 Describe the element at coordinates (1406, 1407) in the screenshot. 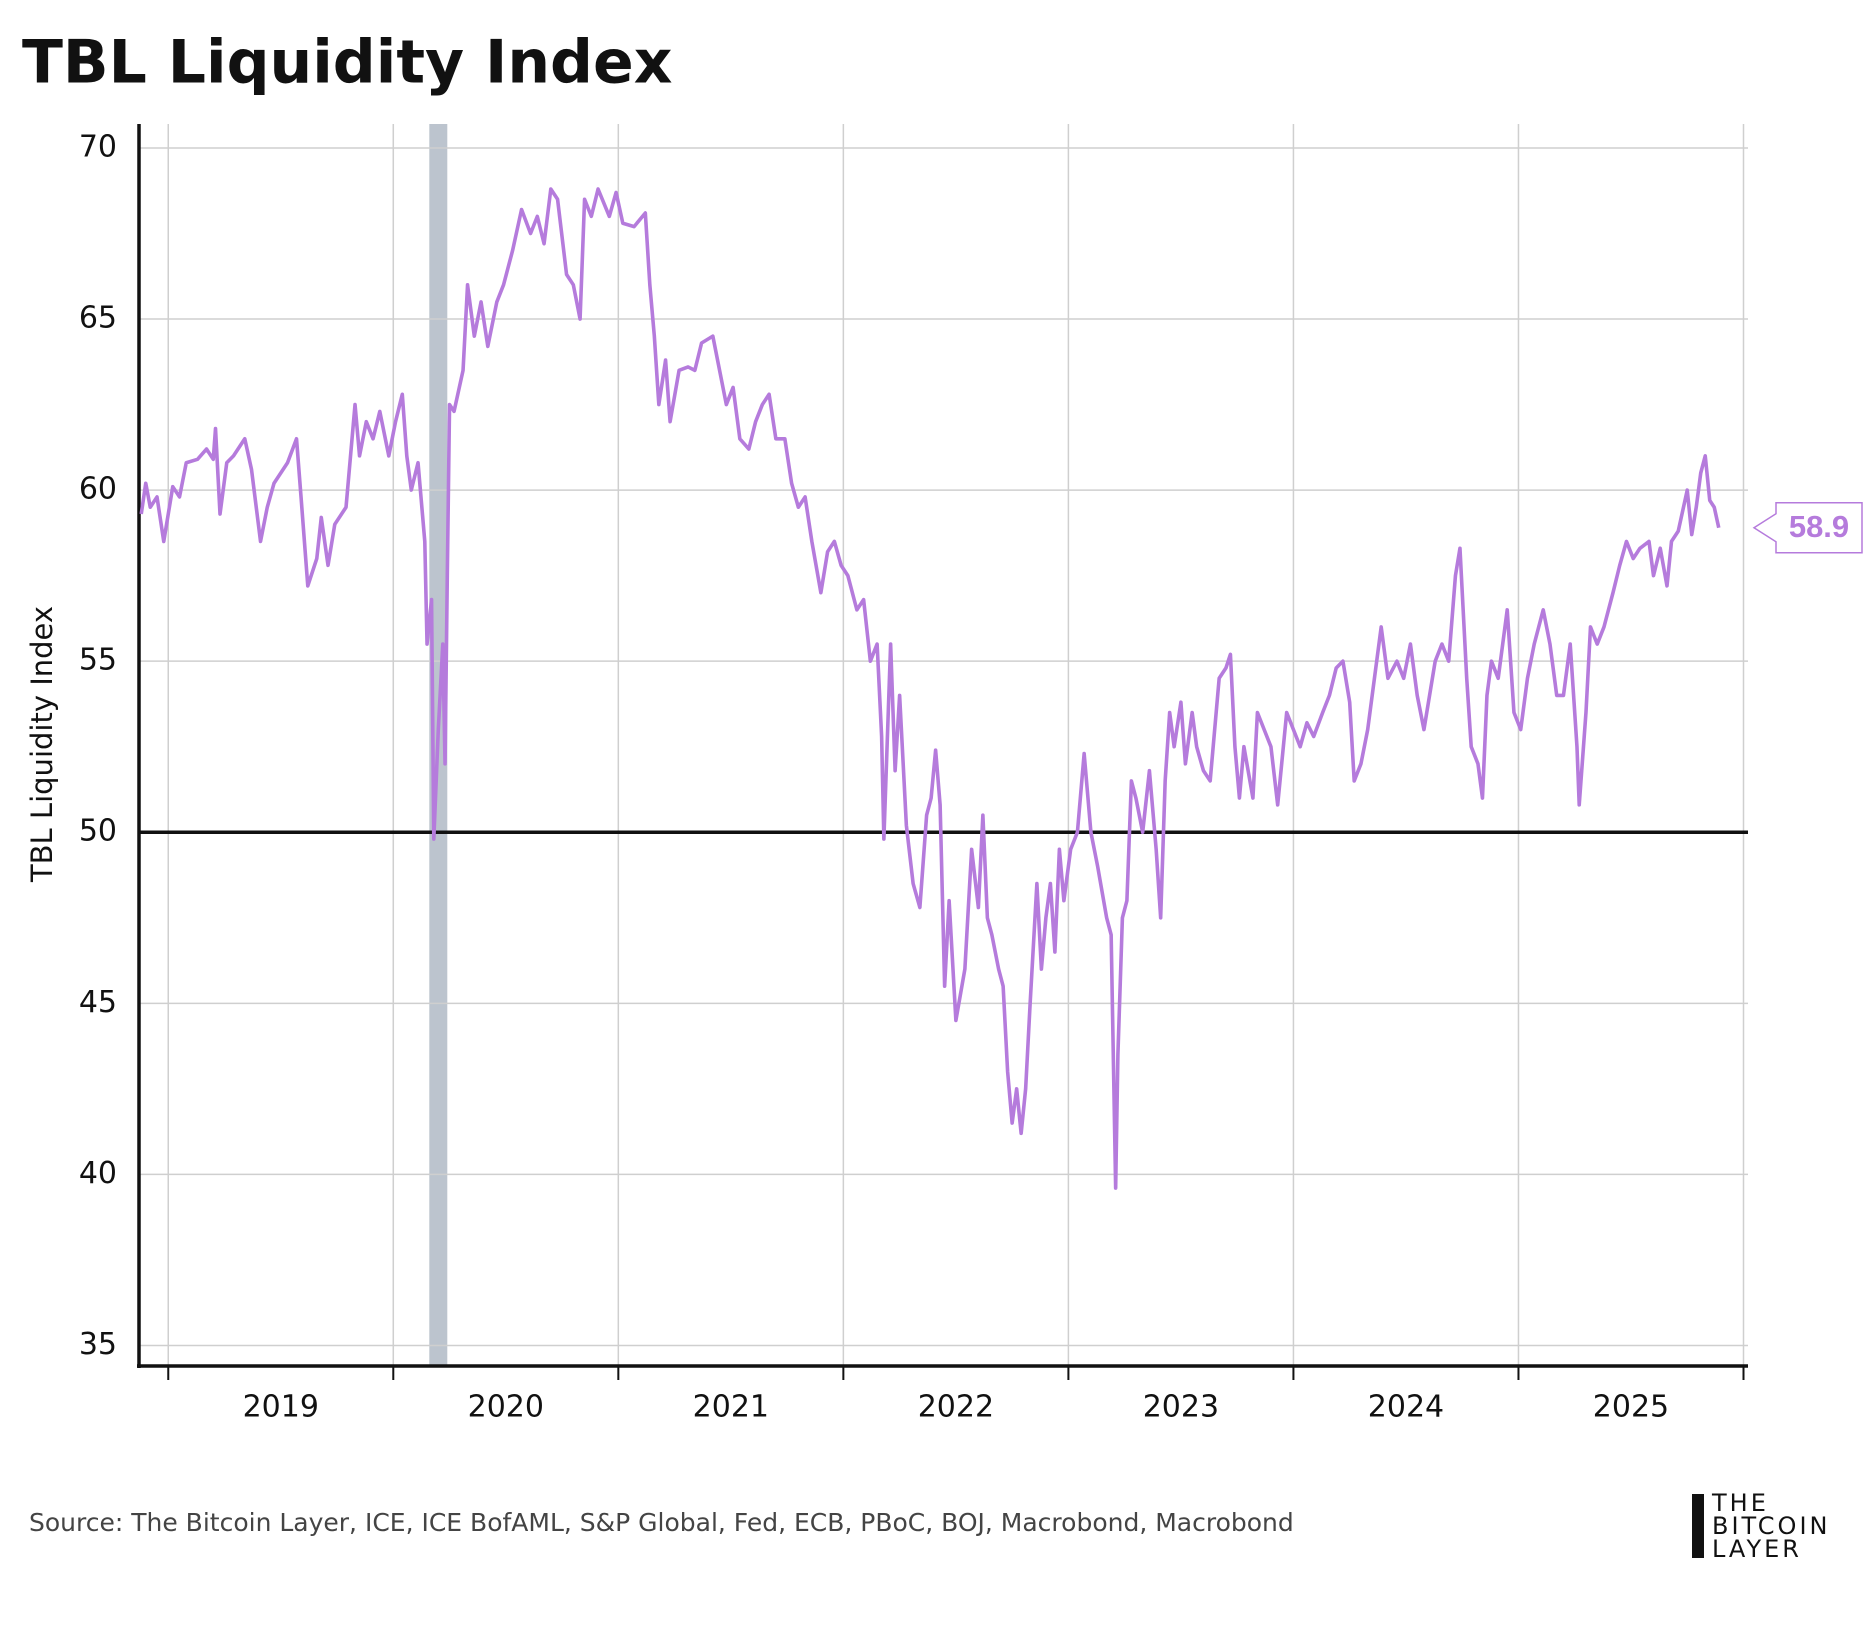

I see `x-tick-label: 2024` at that location.